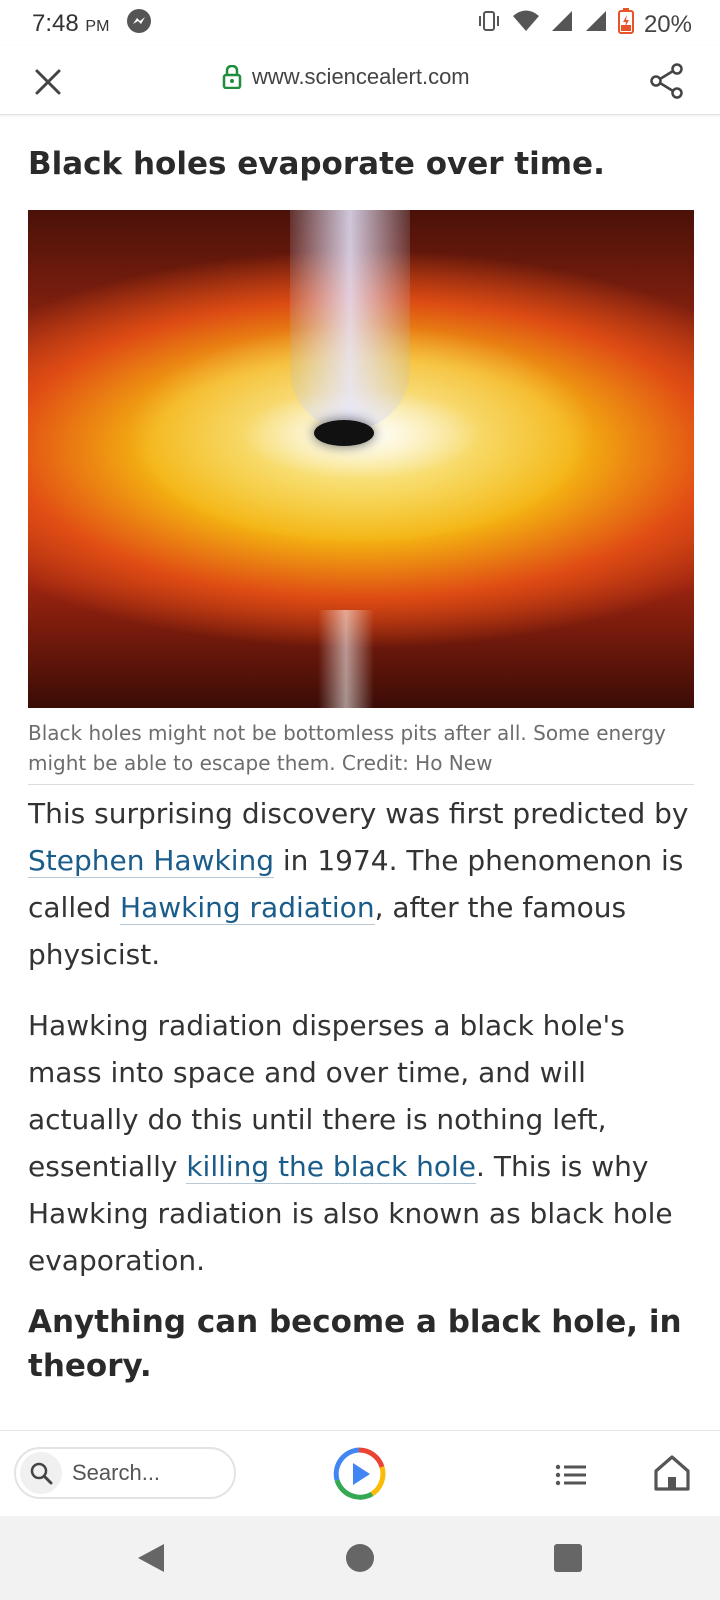  Describe the element at coordinates (361, 76) in the screenshot. I see `url-text: www.sciencealert.com` at that location.